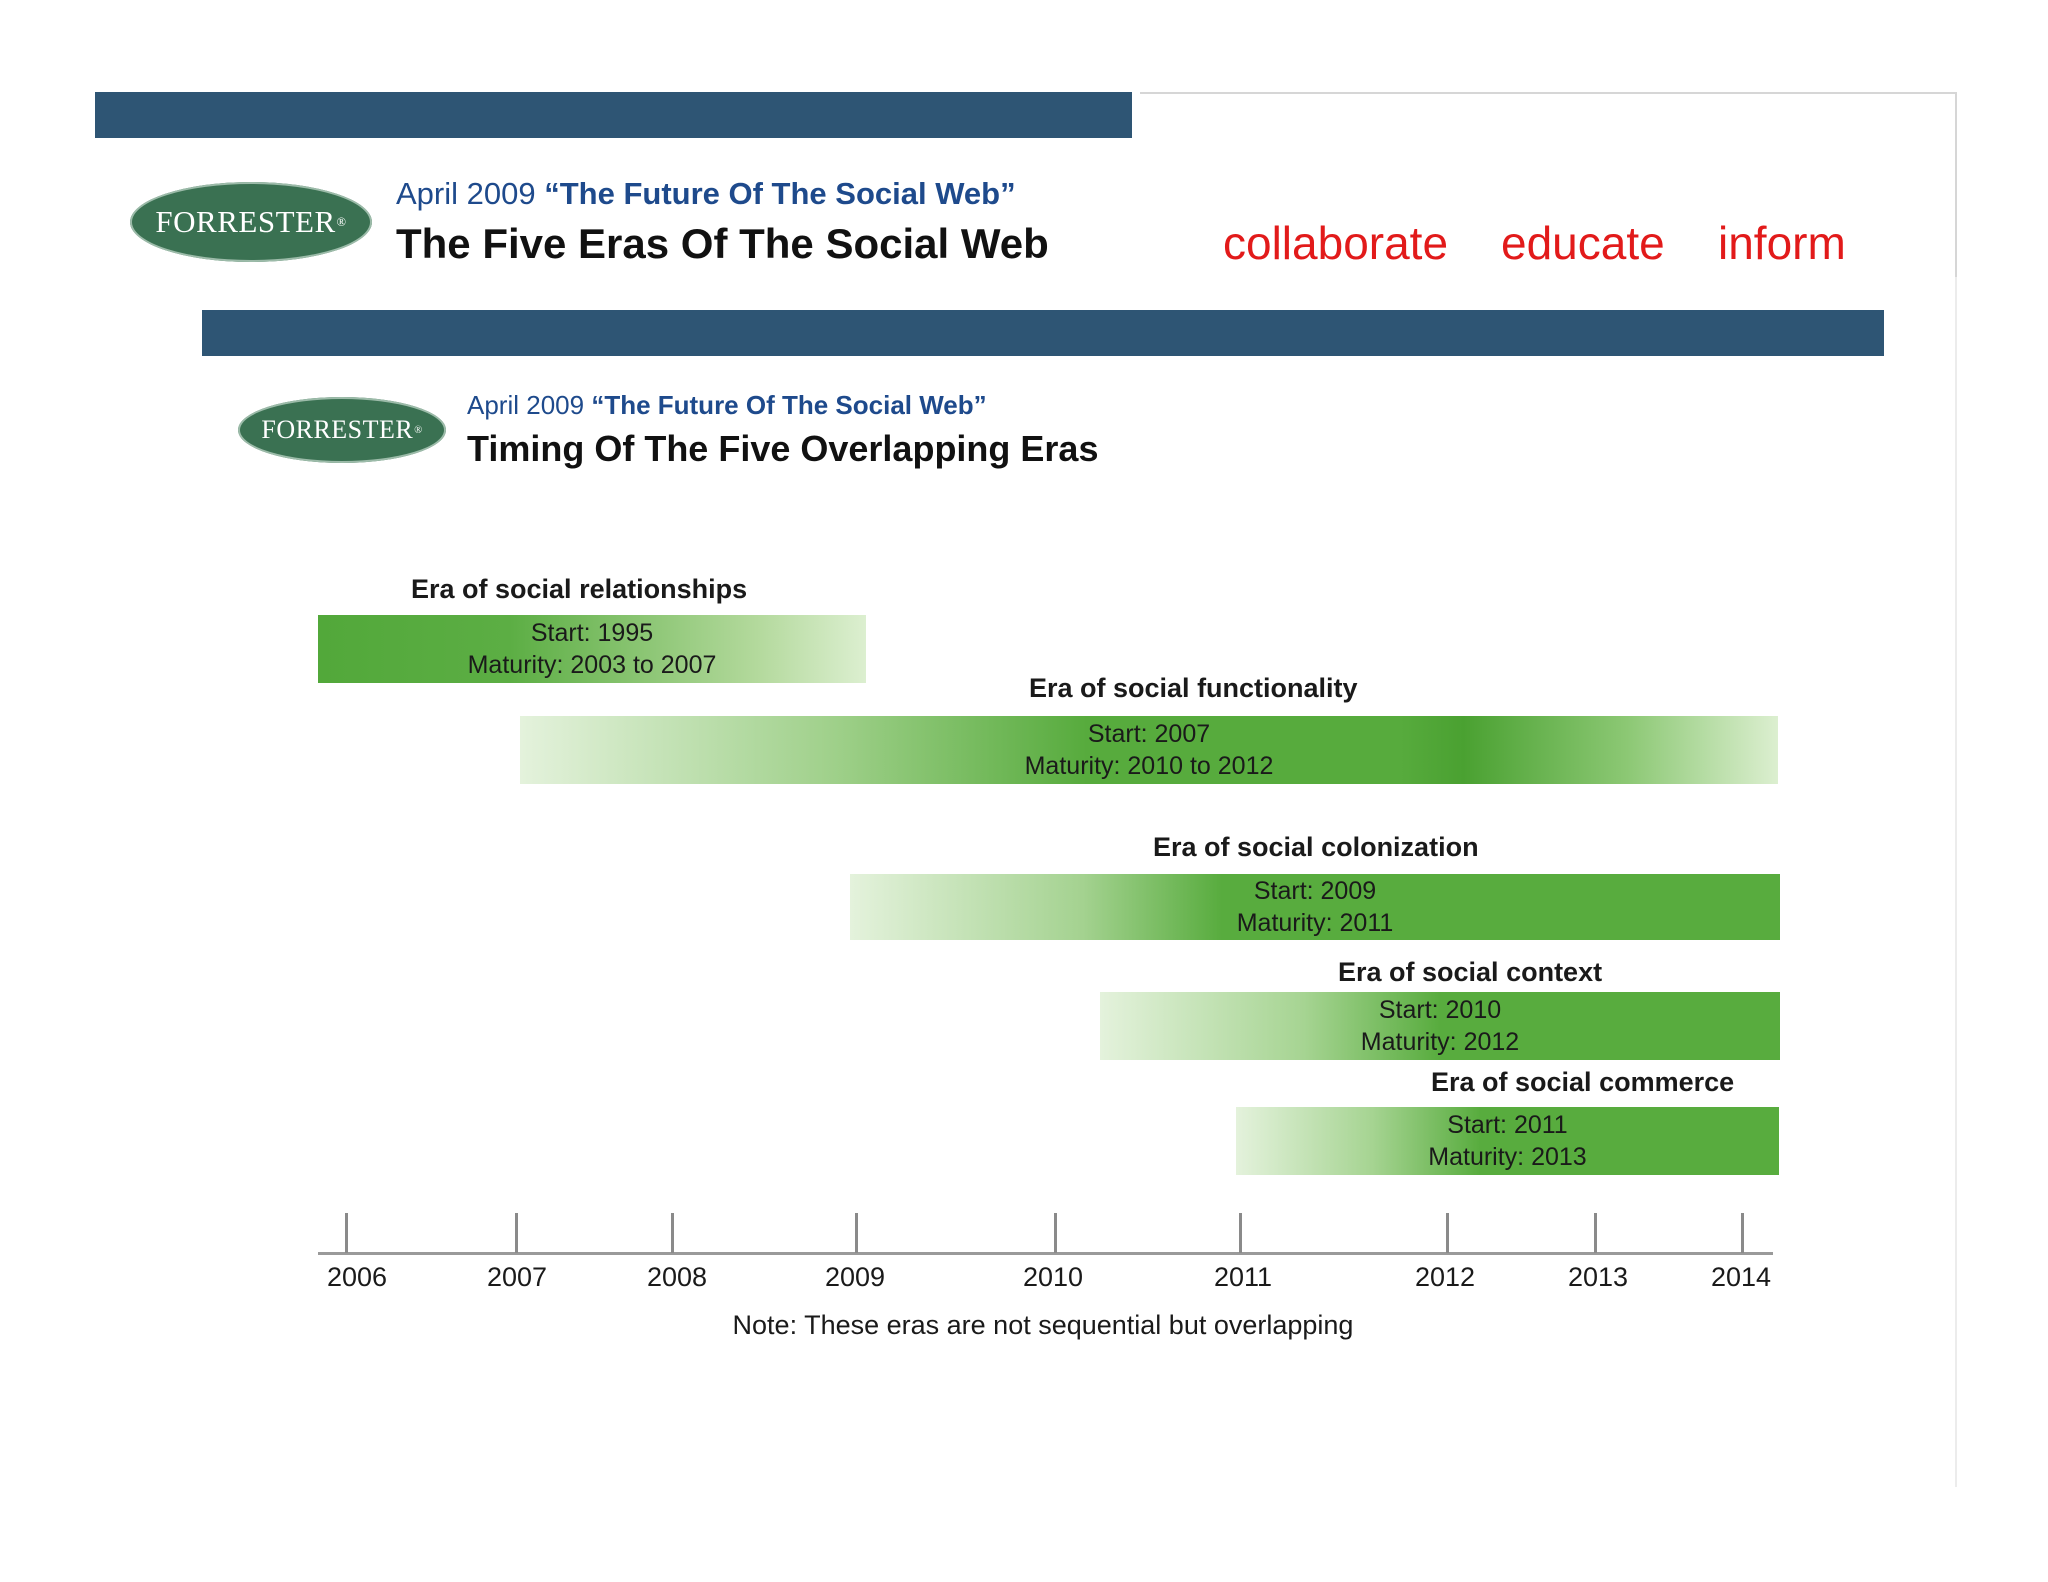  I want to click on era-maturity: Maturity: 2011, so click(1315, 923).